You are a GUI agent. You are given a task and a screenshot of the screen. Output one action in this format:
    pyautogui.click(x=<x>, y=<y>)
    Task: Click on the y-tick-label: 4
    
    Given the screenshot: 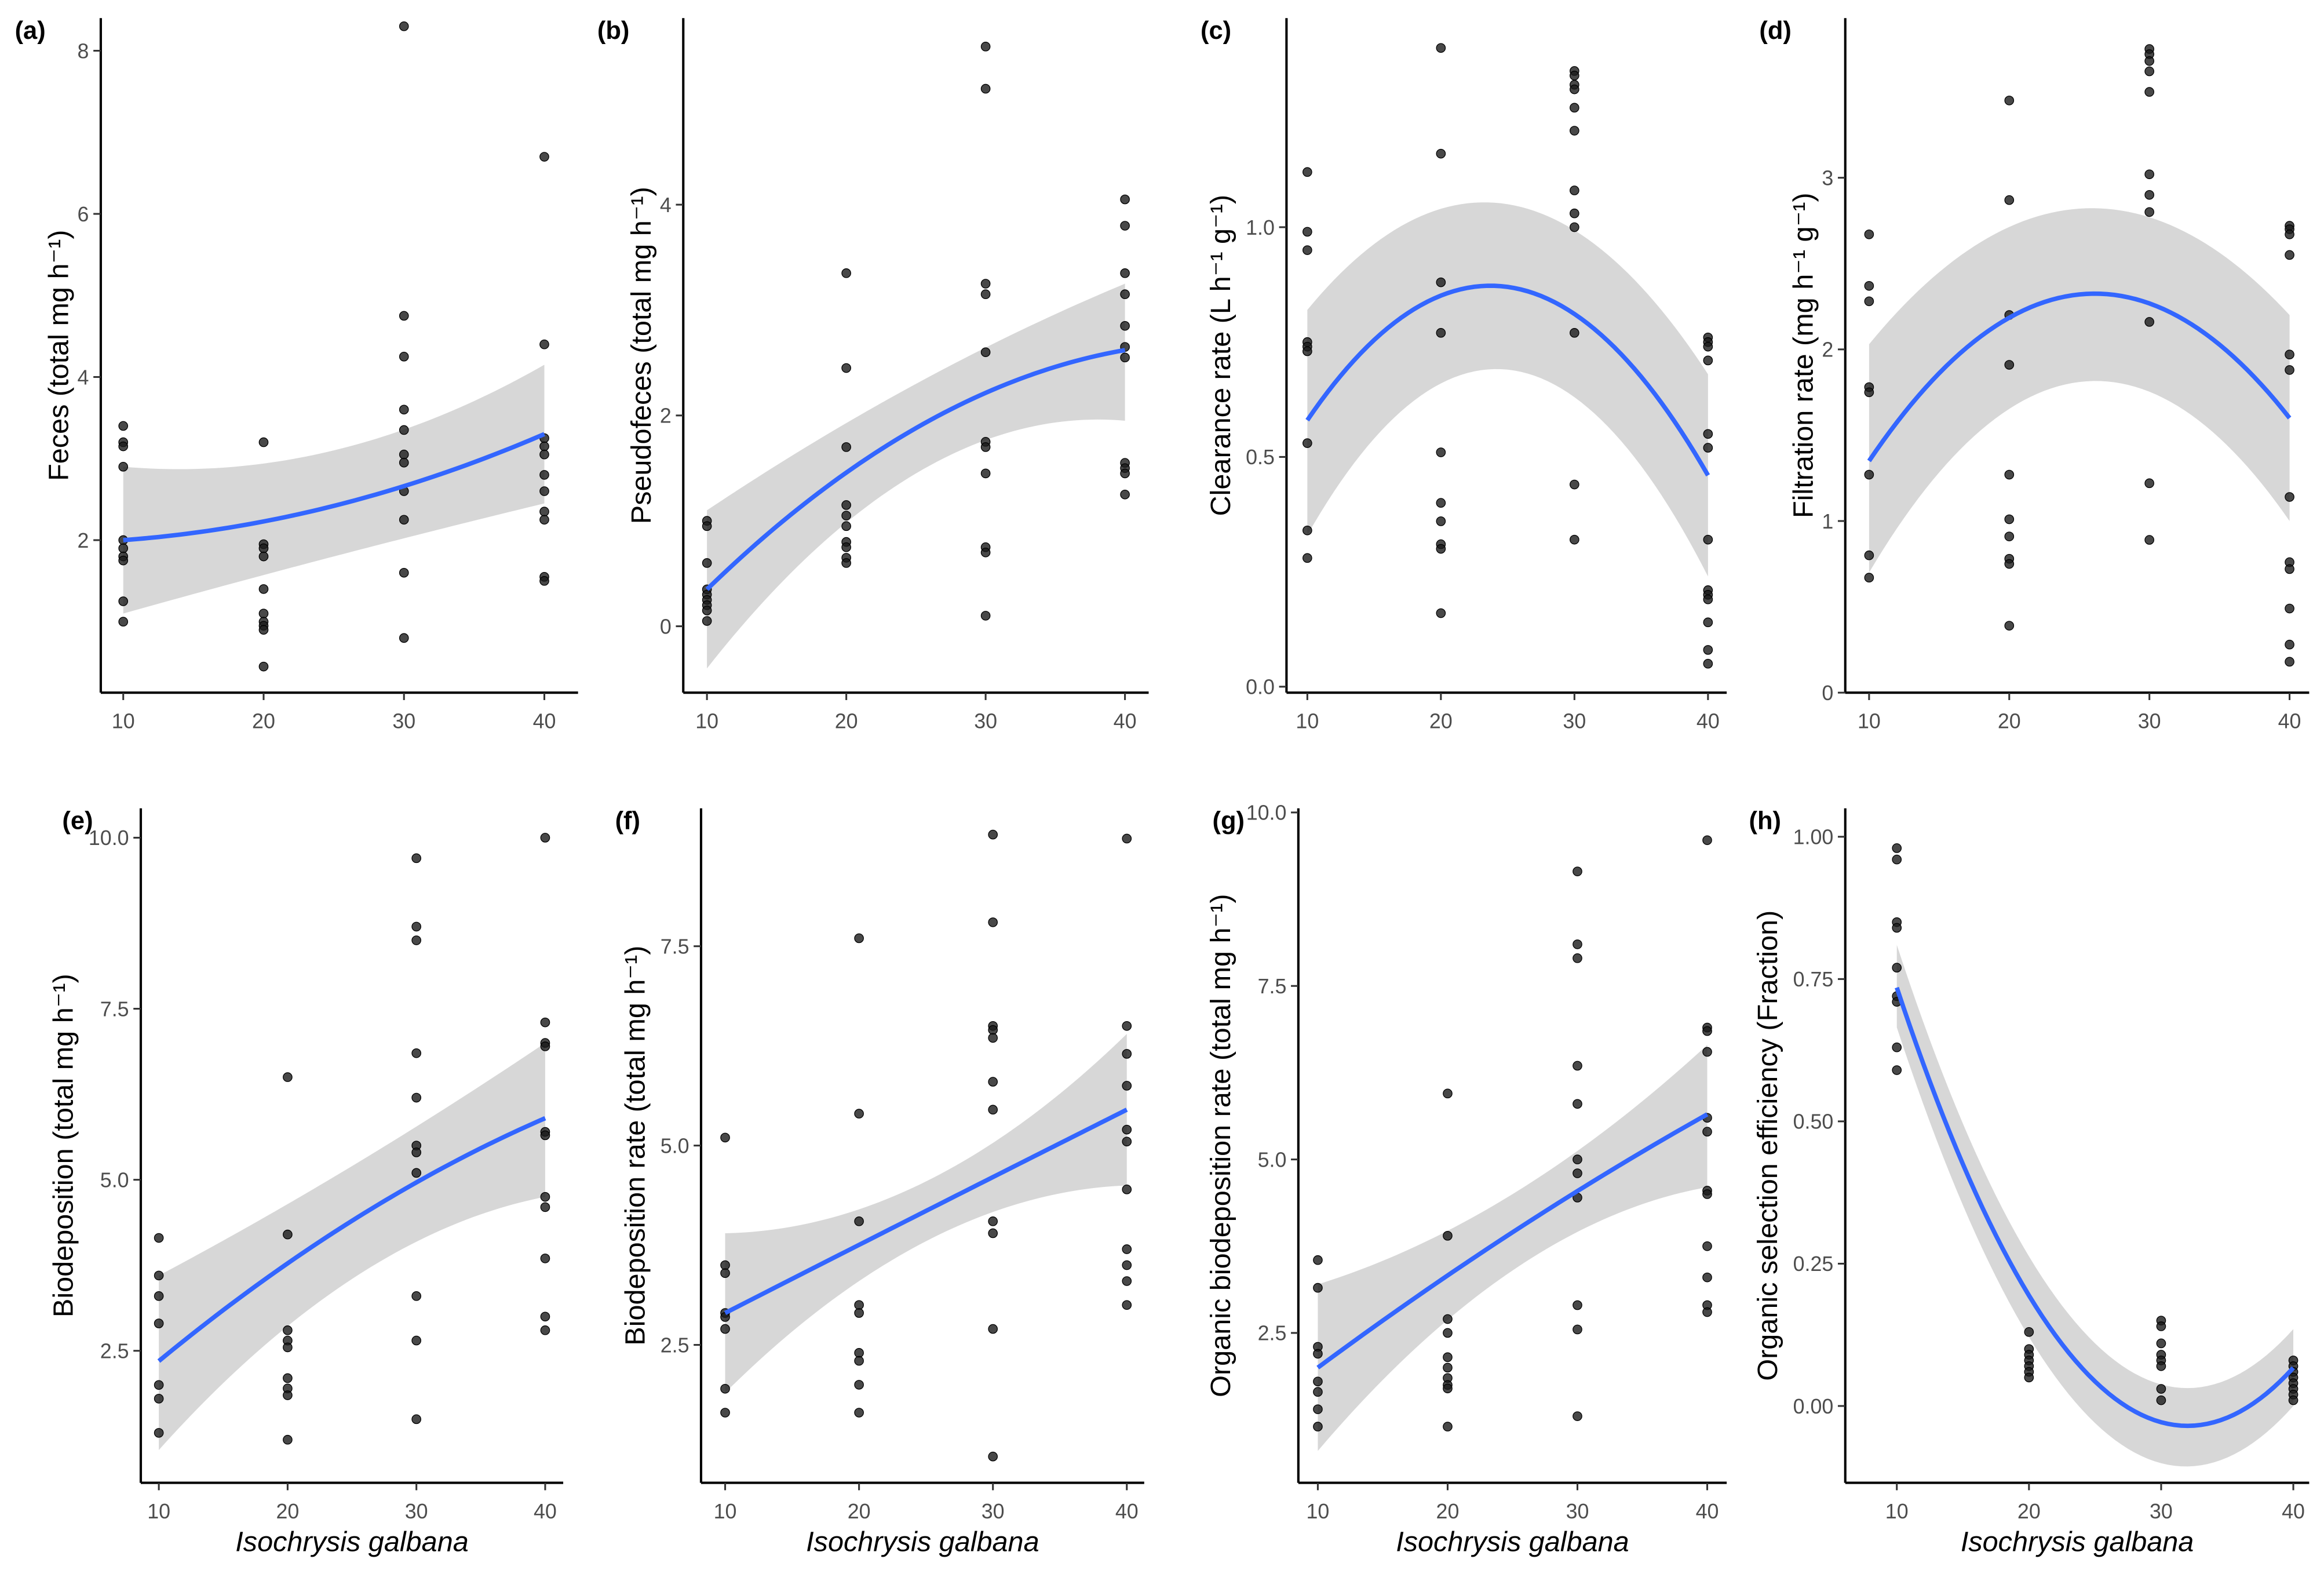 What is the action you would take?
    pyautogui.click(x=666, y=206)
    